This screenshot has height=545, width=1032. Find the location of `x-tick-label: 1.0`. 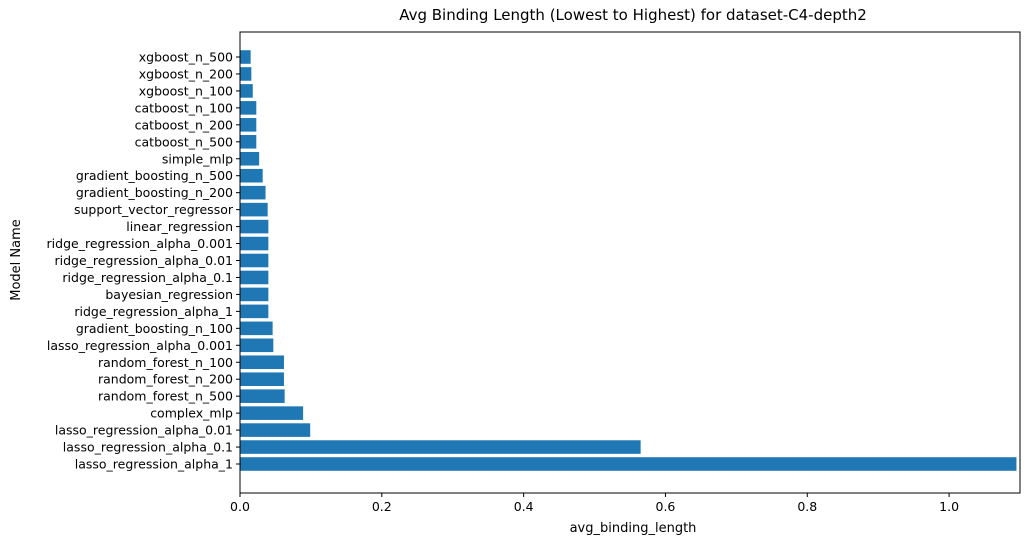

x-tick-label: 1.0 is located at coordinates (949, 506).